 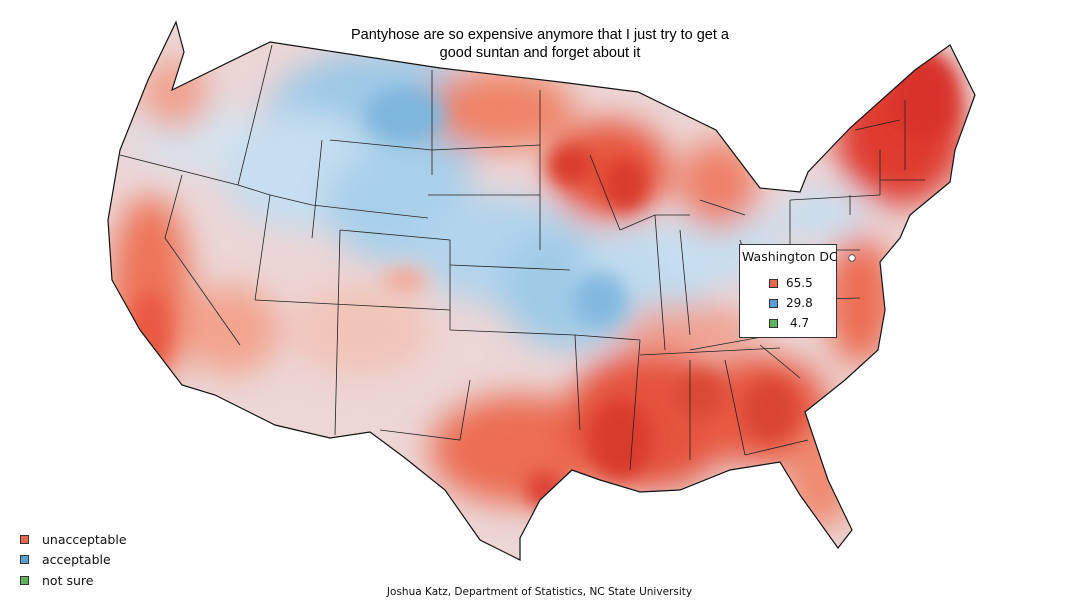 What do you see at coordinates (773, 303) in the screenshot?
I see `popup-swatch-acceptable` at bounding box center [773, 303].